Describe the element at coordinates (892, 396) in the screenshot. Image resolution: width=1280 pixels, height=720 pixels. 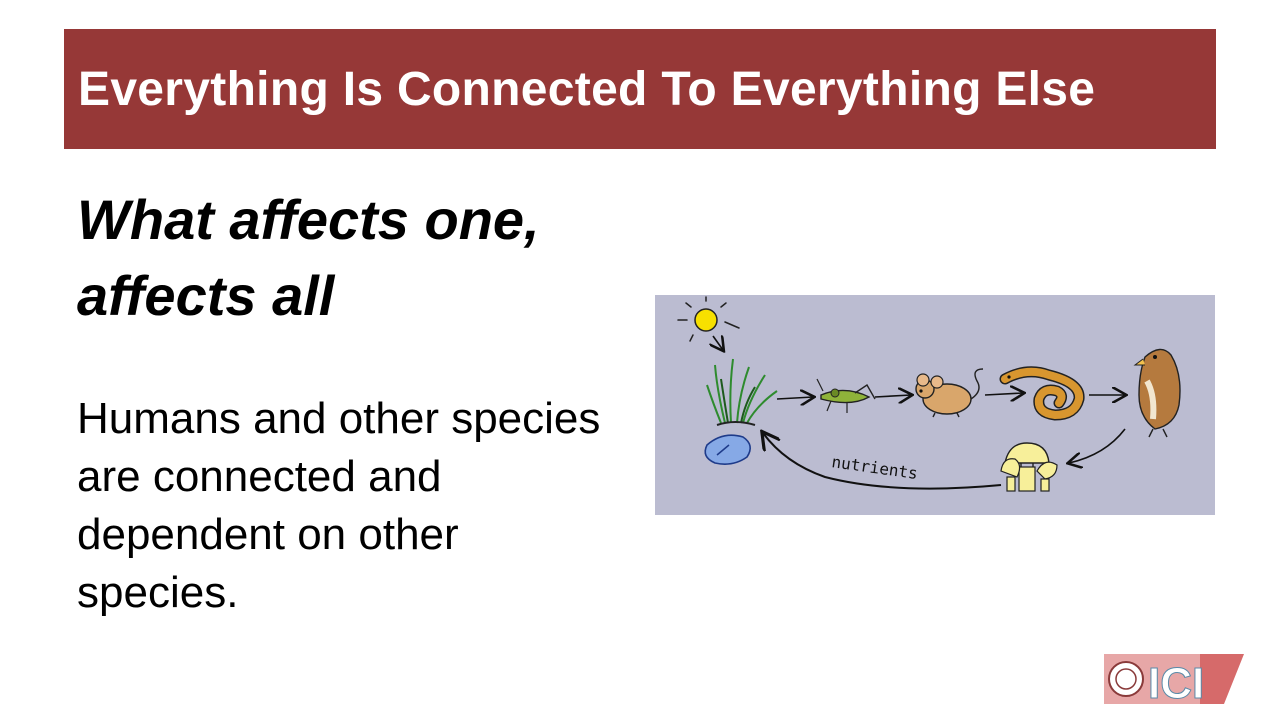
I see `grasshopper-to-mouse-arrow` at that location.